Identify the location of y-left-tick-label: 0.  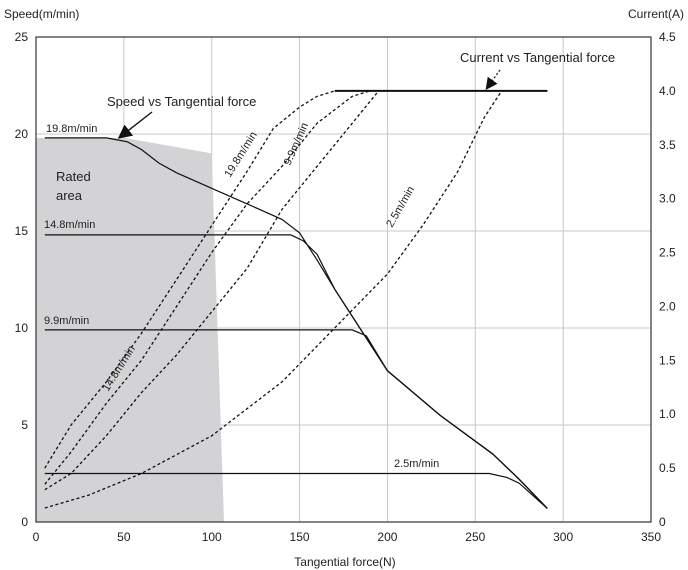
(24, 522).